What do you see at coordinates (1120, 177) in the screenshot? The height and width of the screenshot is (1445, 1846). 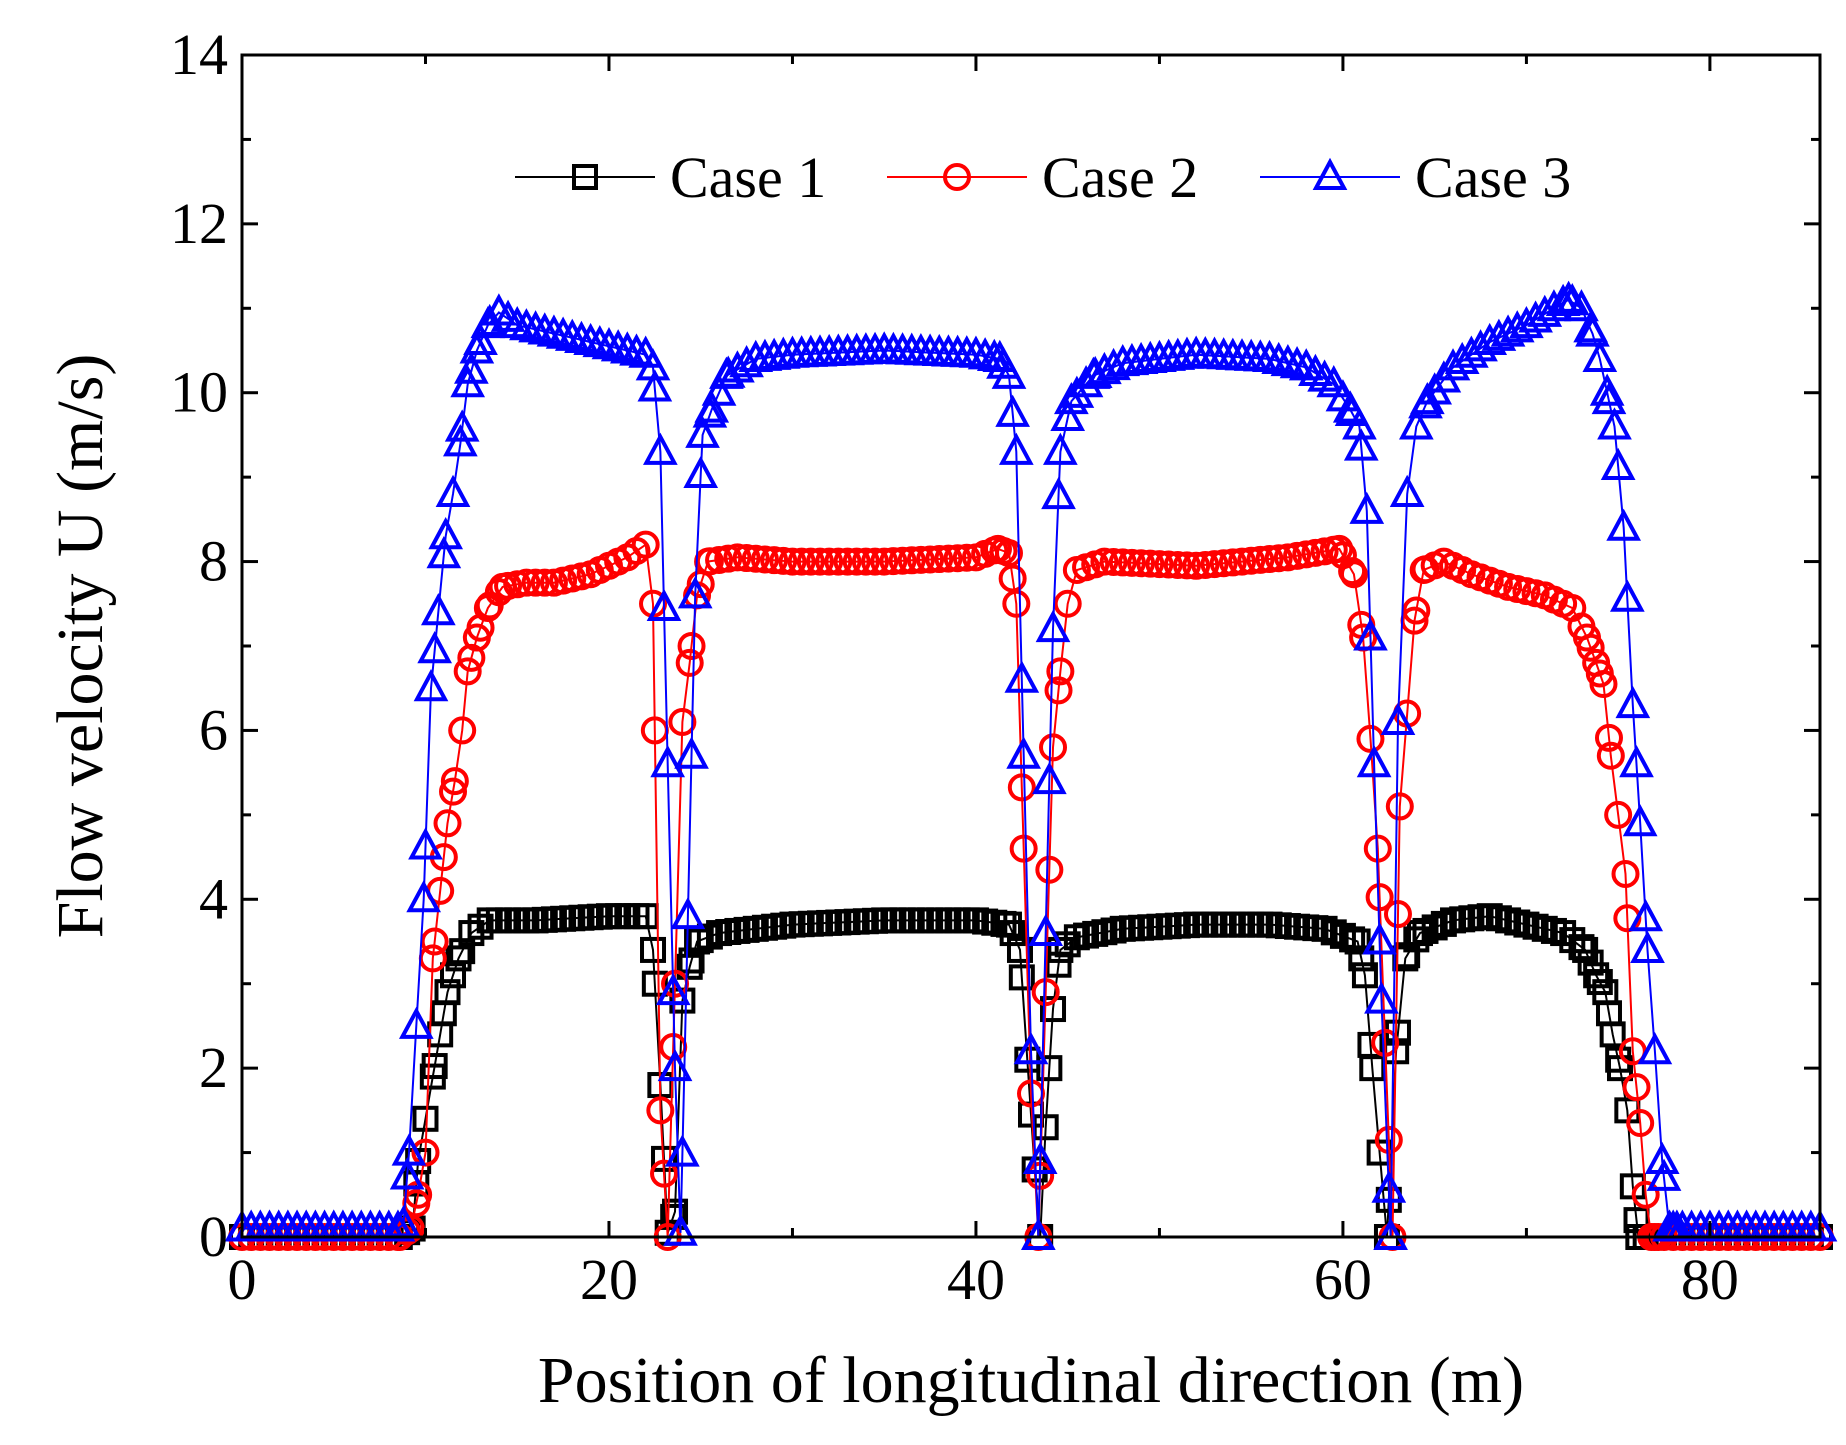 I see `legend-label-2: Case 2` at bounding box center [1120, 177].